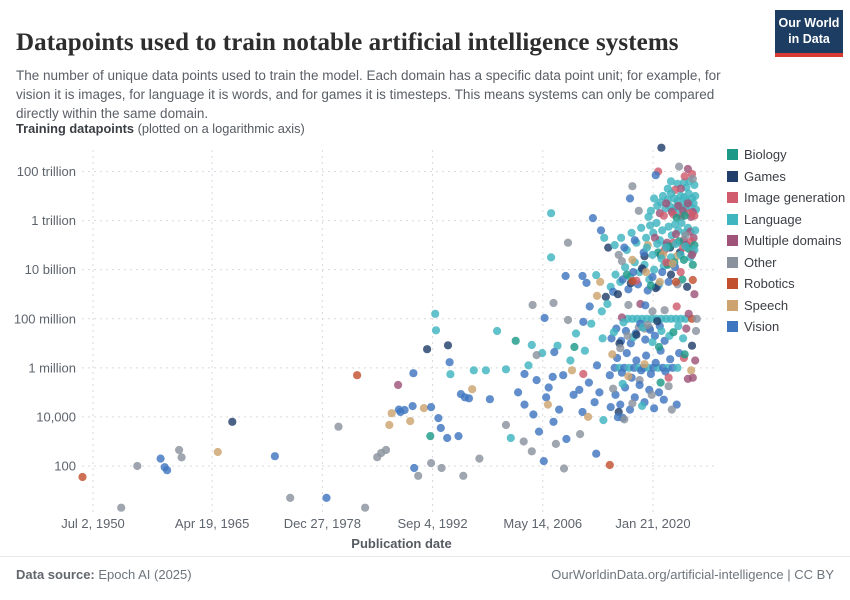 Image resolution: width=850 pixels, height=600 pixels. Describe the element at coordinates (786, 262) in the screenshot. I see `legend-item-other: Other` at that location.